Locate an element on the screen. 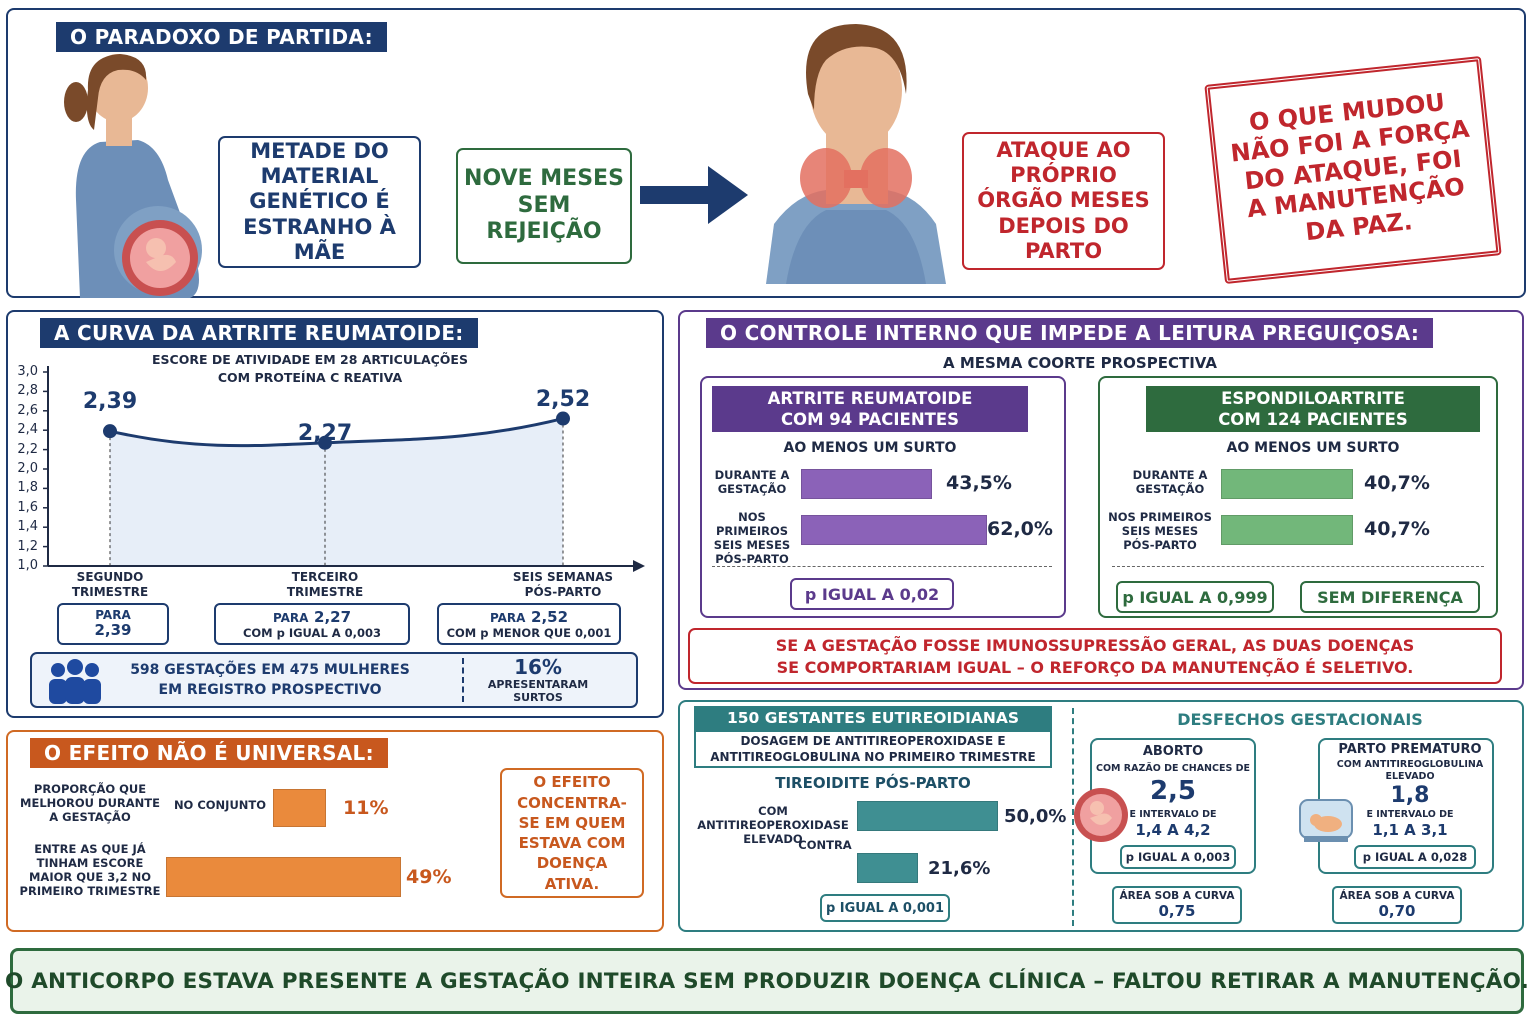  pct-value: 16% is located at coordinates (538, 667).